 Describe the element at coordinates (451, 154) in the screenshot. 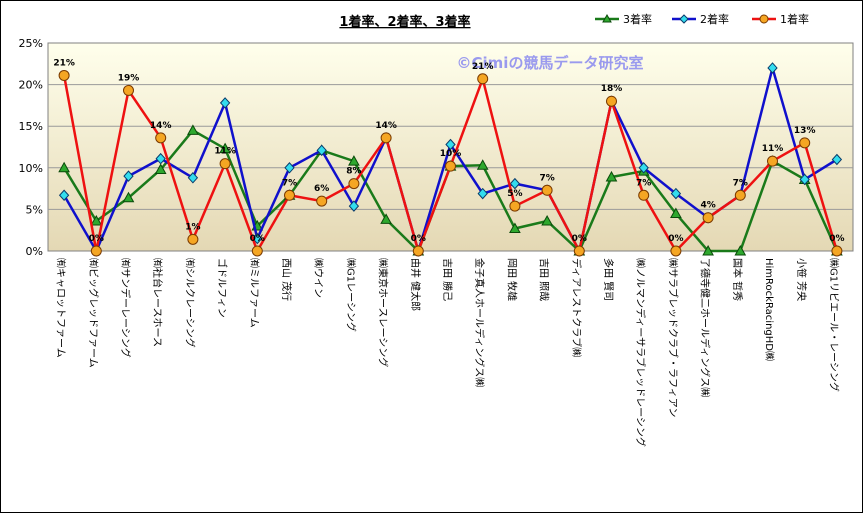

I see `data-label: 10%` at that location.